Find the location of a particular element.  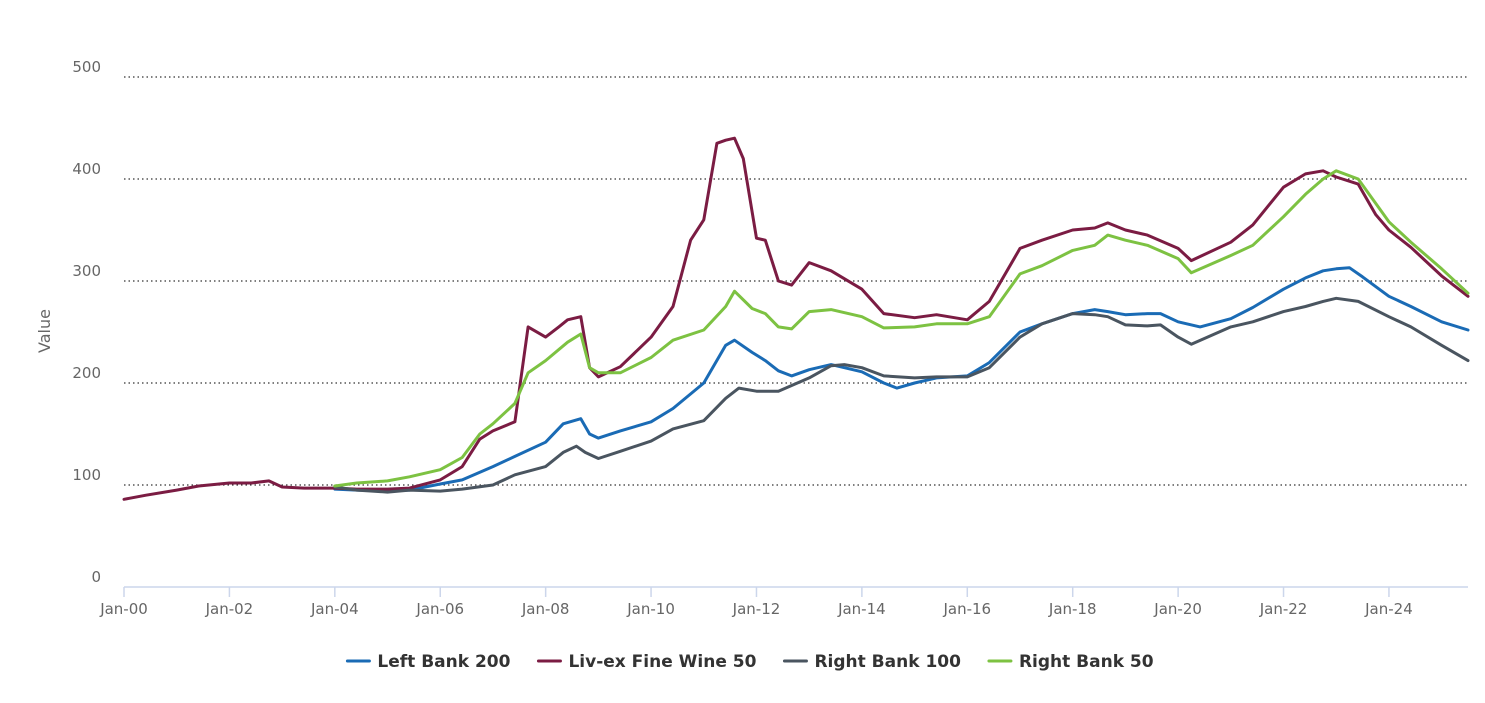

x-tick-label: Jan-12 is located at coordinates (756, 609).